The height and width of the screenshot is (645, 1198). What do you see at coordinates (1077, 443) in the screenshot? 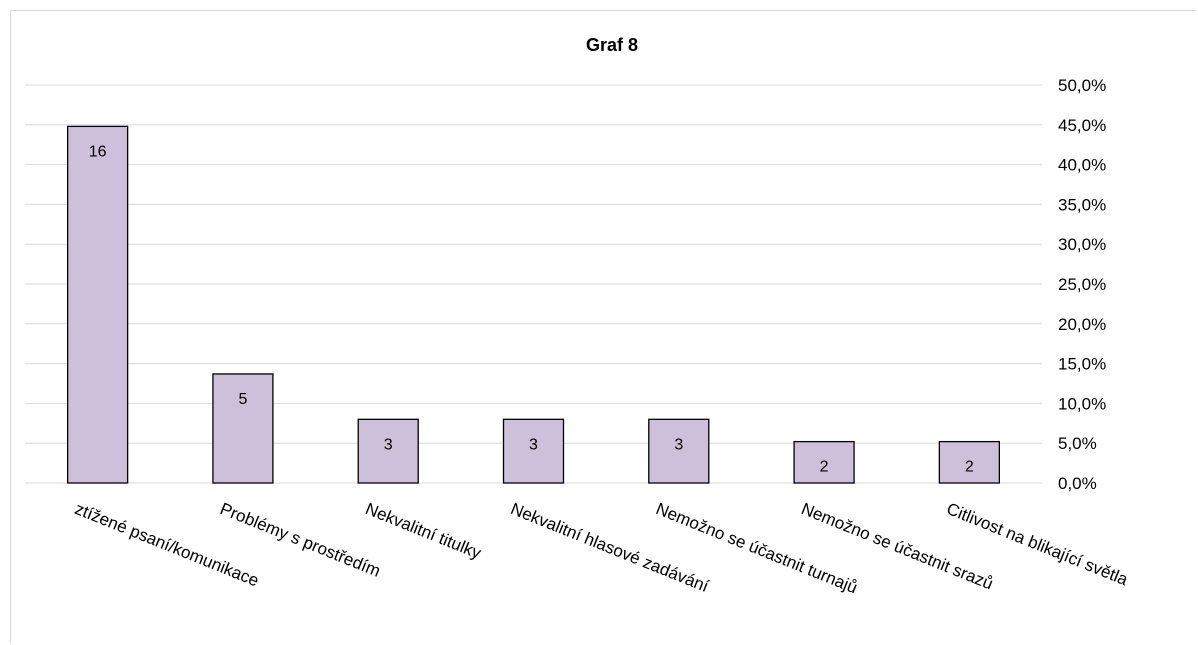
I see `y-tick-label: 5,0%` at bounding box center [1077, 443].